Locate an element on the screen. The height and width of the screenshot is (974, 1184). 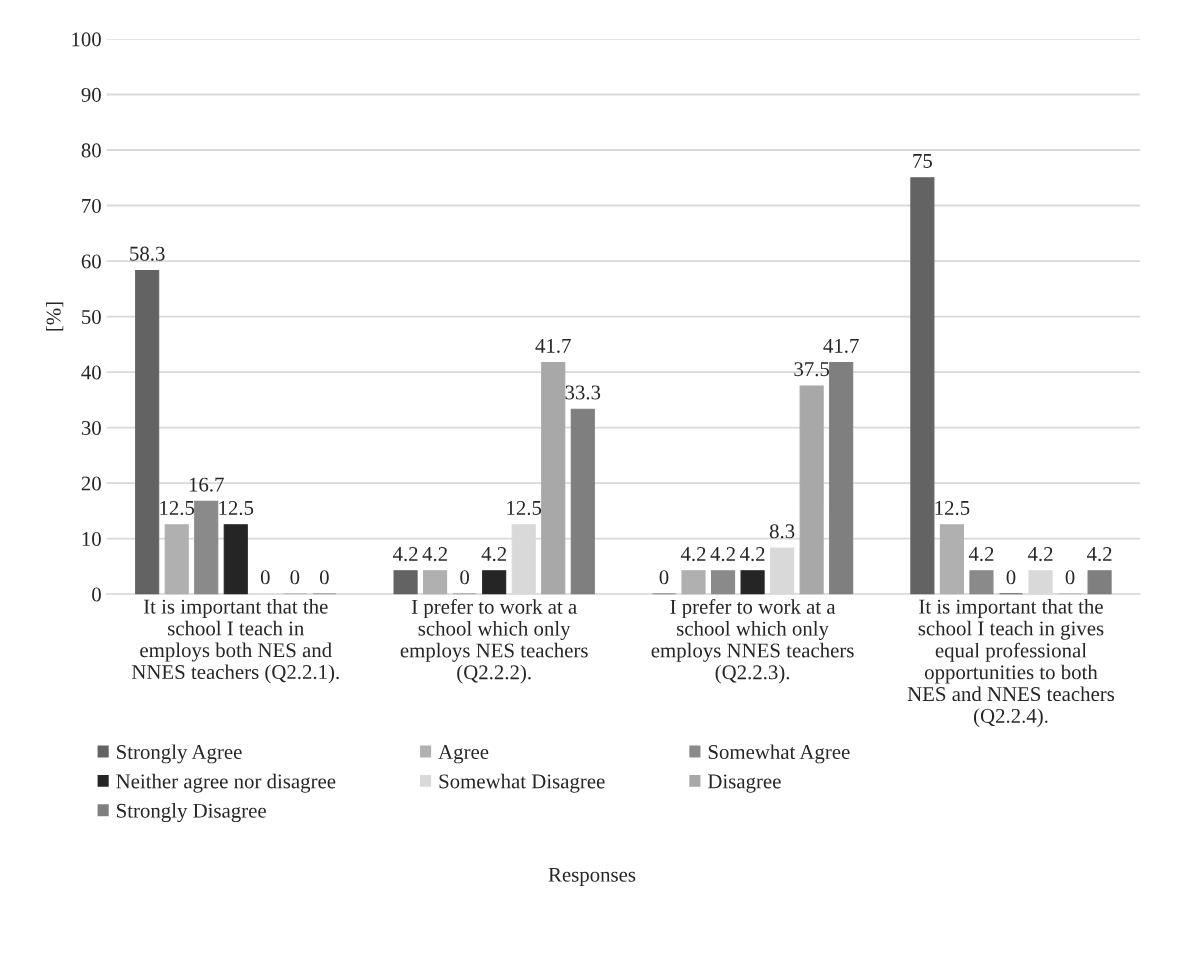
y-tick-label: 40 is located at coordinates (91, 372).